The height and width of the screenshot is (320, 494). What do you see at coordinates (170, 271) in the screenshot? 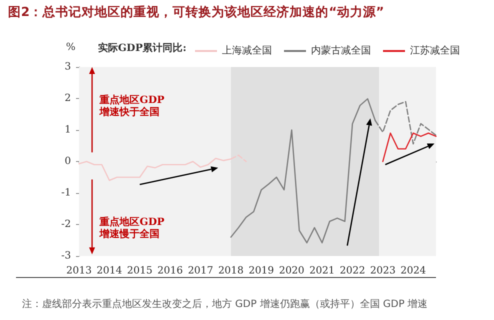
I see `x-tick-label: 2016` at bounding box center [170, 271].